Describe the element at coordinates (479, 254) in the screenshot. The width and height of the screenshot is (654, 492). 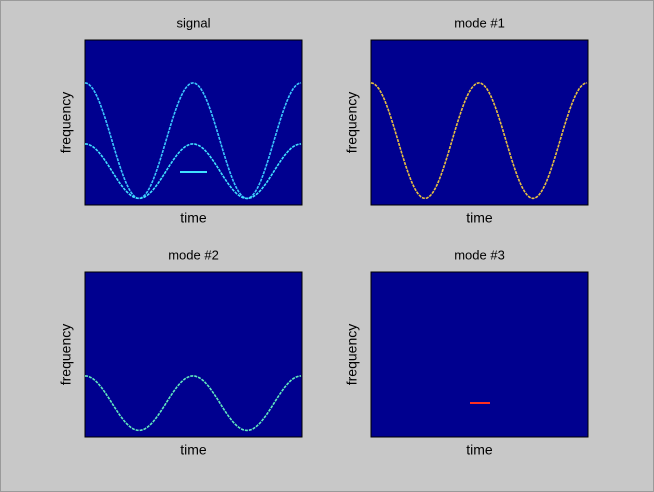
I see `subplot-title: mode #3` at that location.